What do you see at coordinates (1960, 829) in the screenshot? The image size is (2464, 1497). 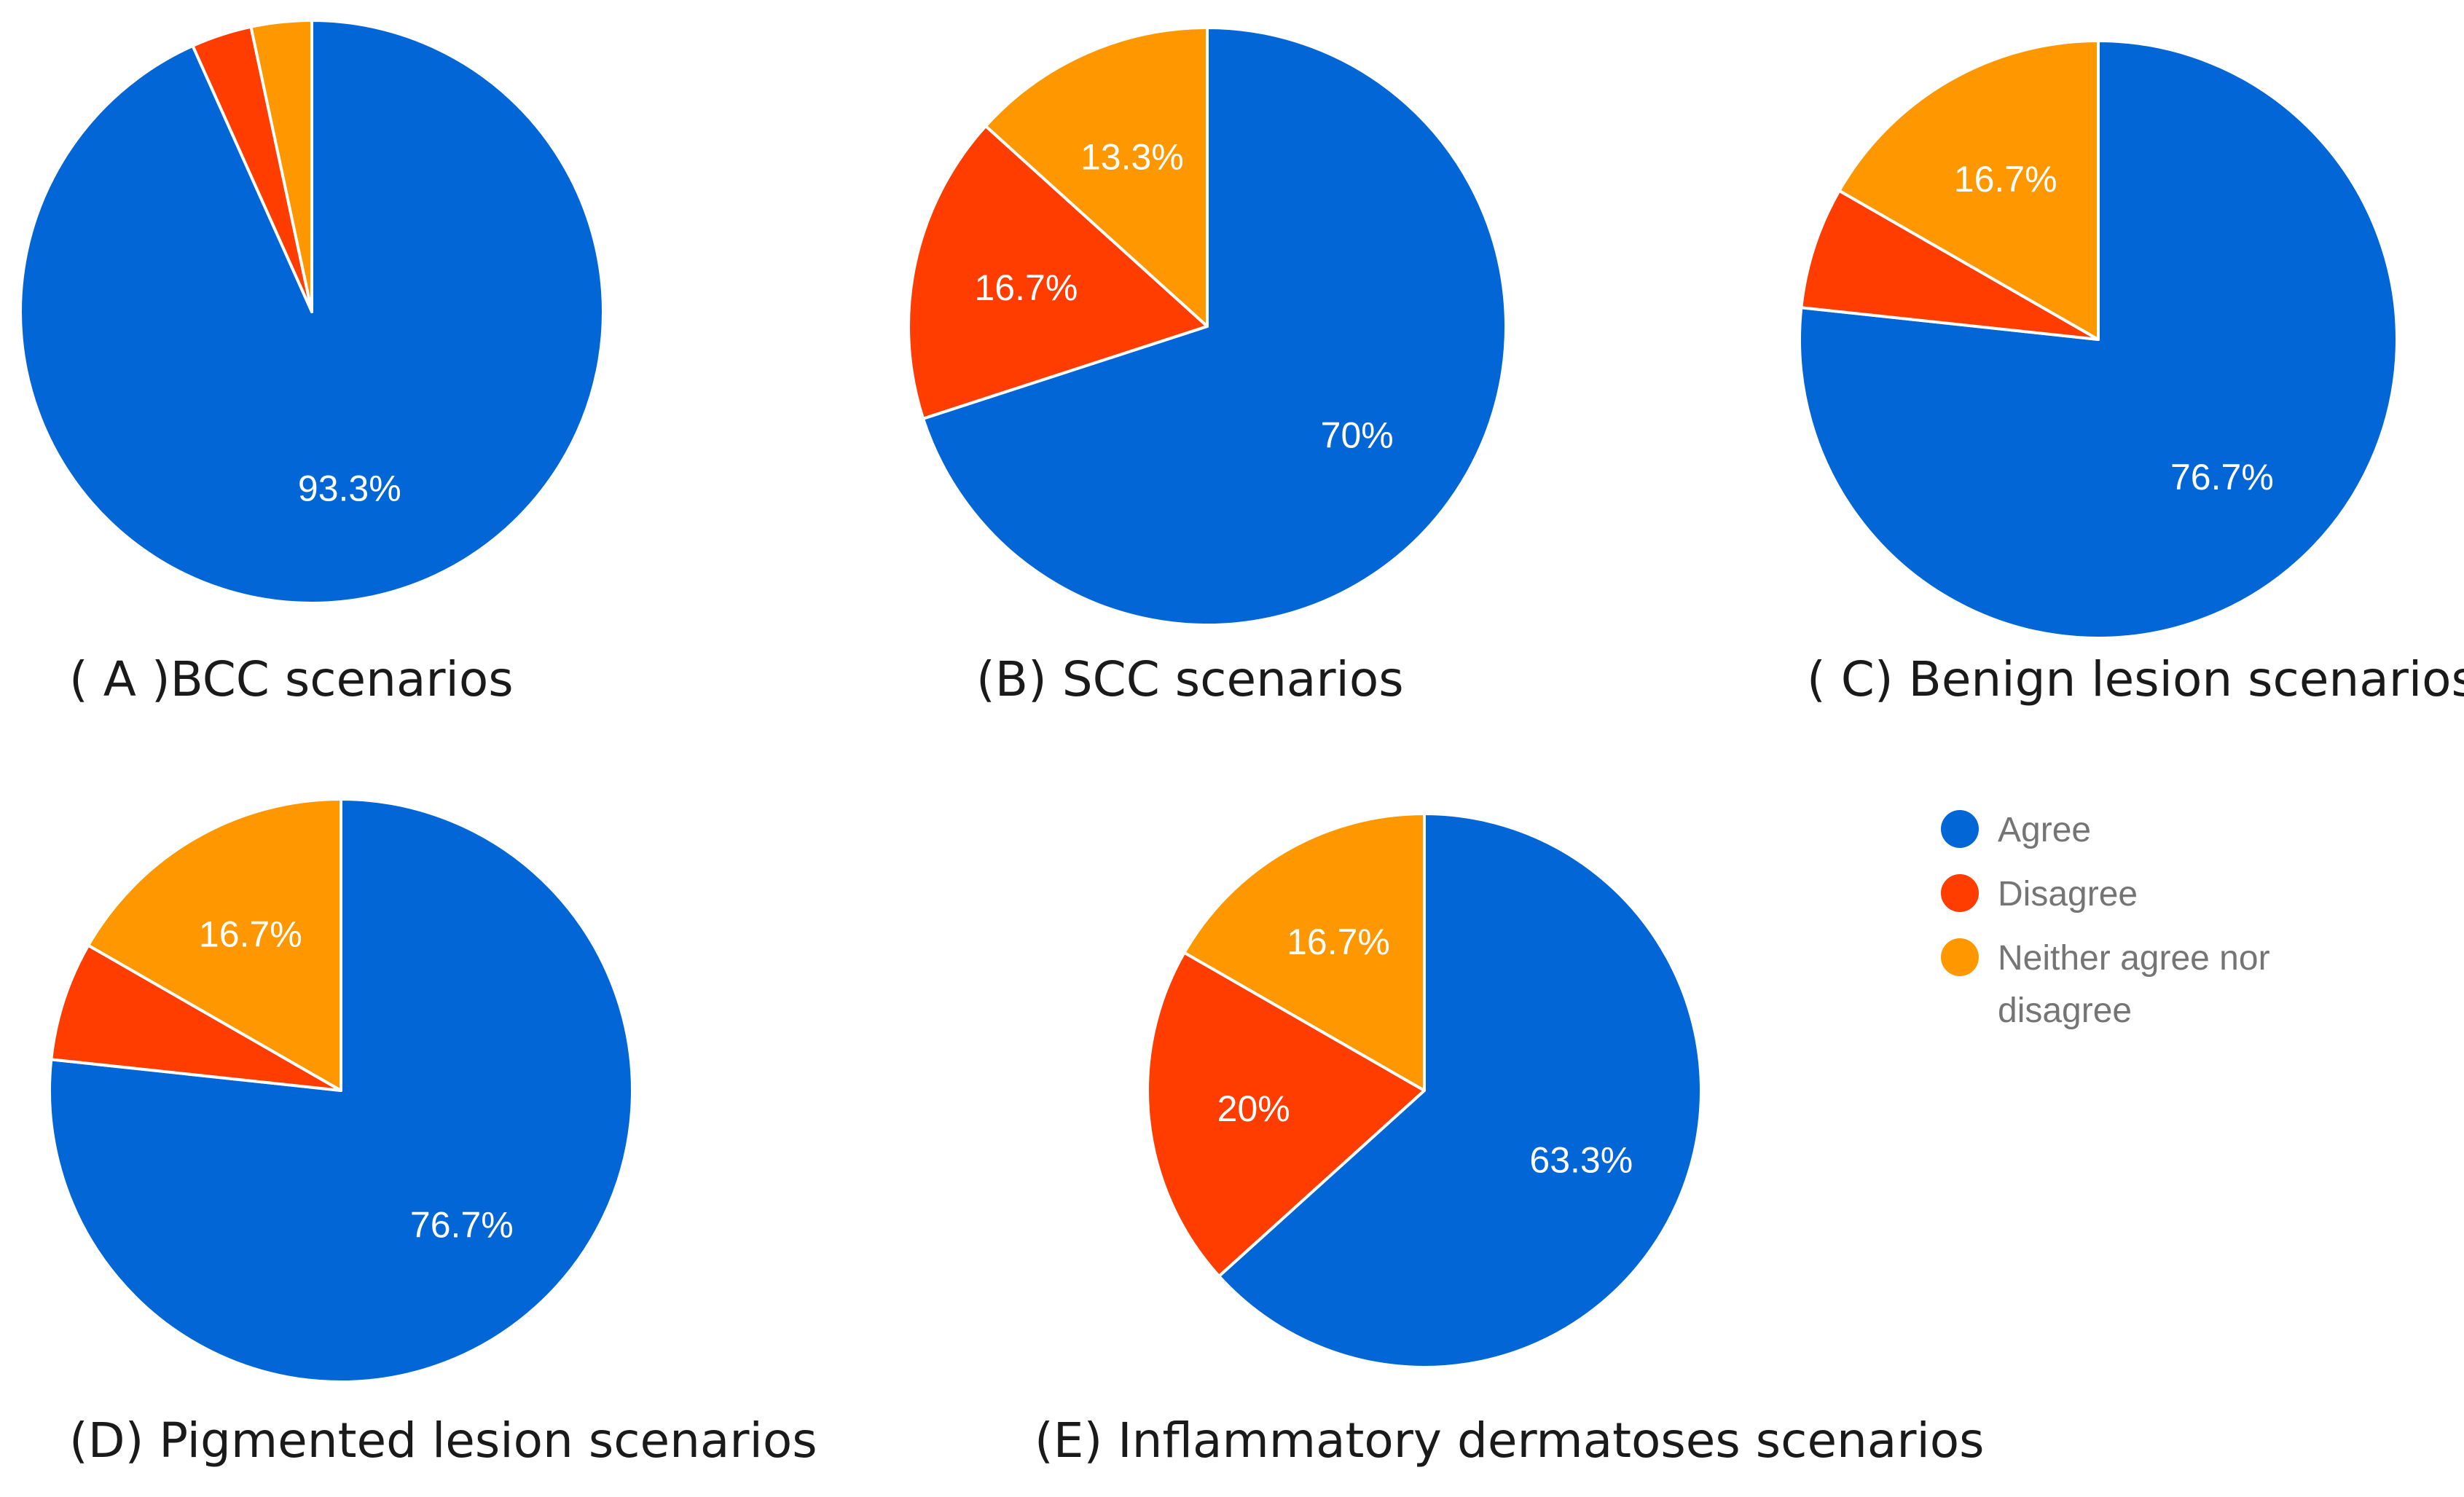 I see `legend-swatch-agree` at bounding box center [1960, 829].